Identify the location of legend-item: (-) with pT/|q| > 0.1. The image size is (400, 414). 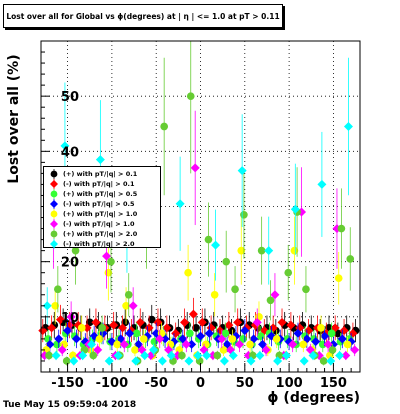
(91, 184).